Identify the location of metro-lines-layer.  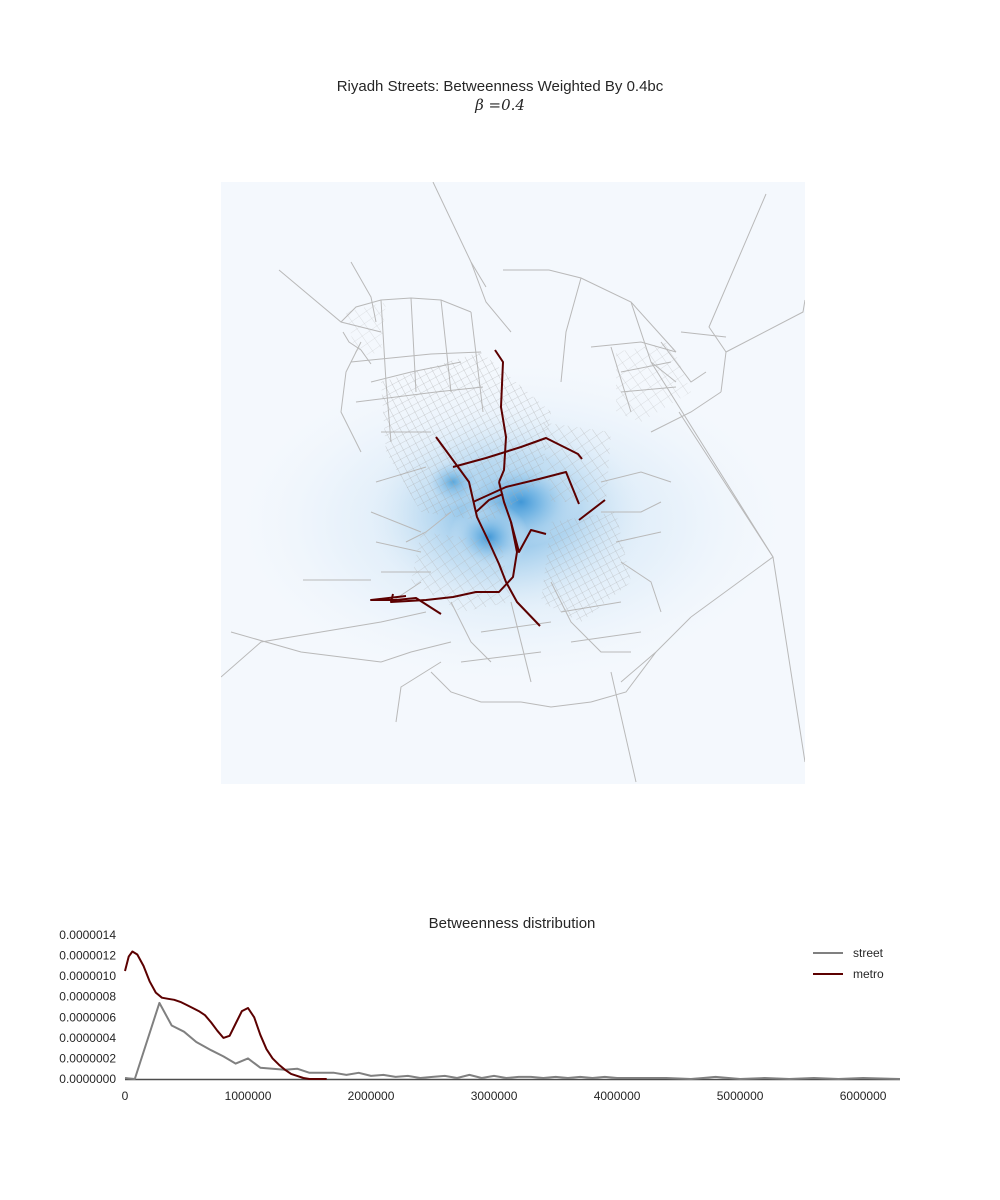
(488, 488).